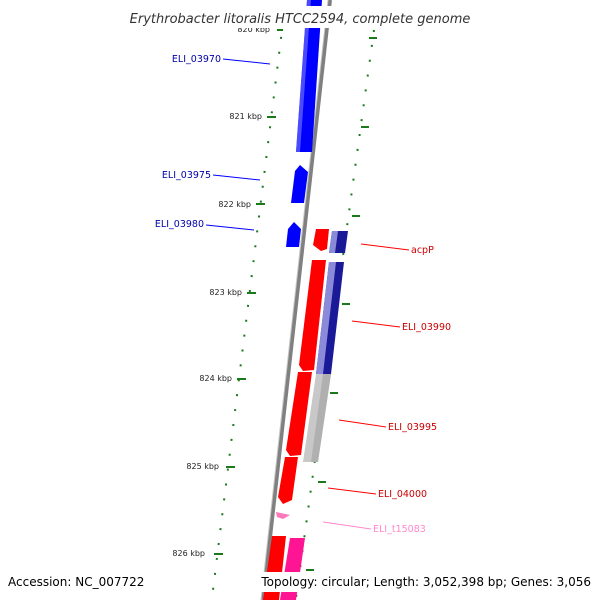  What do you see at coordinates (333, 242) in the screenshot?
I see `feature-band-acpP-light` at bounding box center [333, 242].